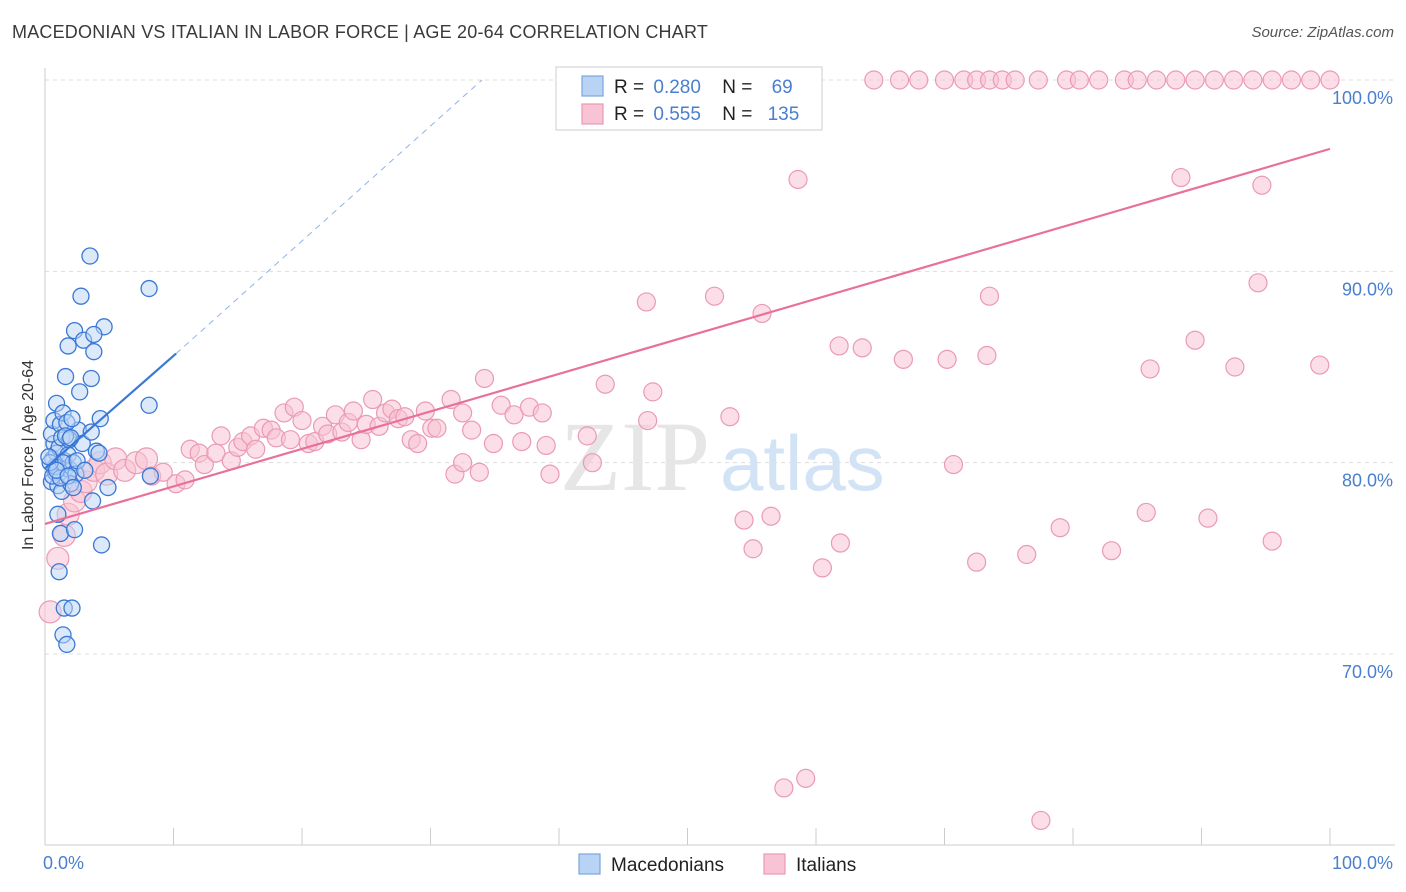 The image size is (1406, 892). Describe the element at coordinates (329, 216) in the screenshot. I see `macedonians-trend-extension` at that location.